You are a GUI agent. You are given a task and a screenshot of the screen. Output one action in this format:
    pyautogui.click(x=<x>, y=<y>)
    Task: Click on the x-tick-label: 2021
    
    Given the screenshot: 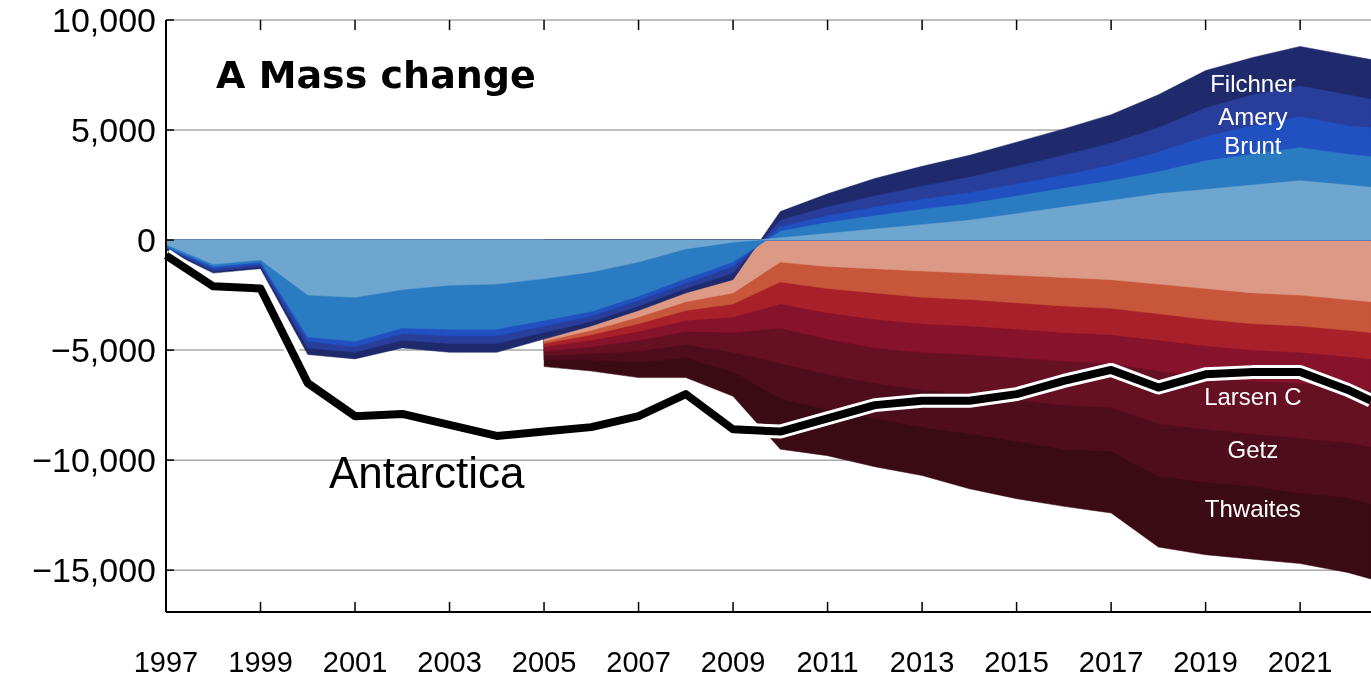 What is the action you would take?
    pyautogui.click(x=1300, y=662)
    